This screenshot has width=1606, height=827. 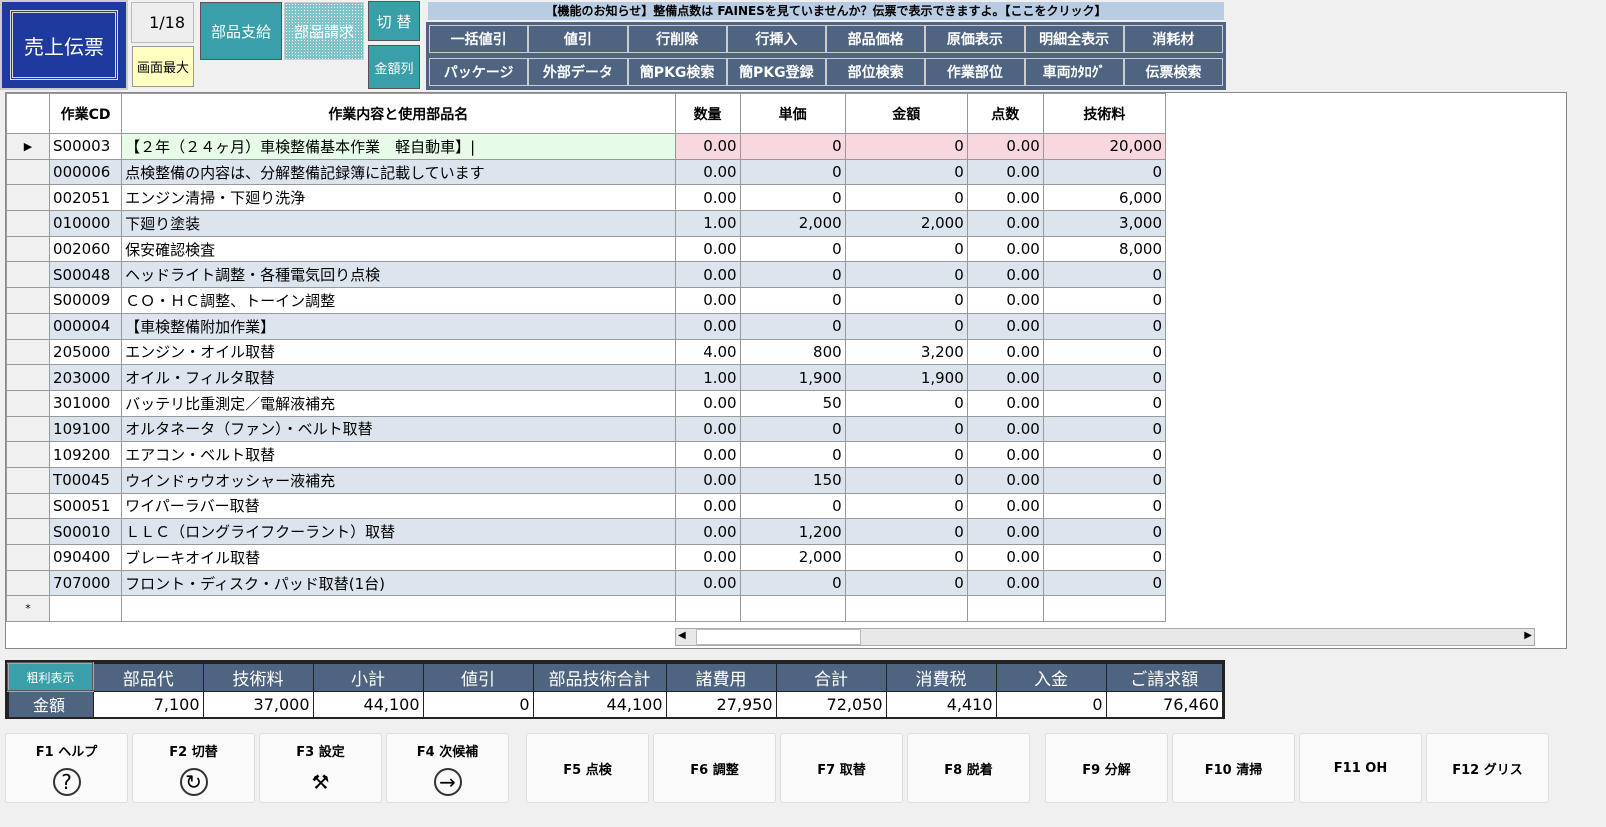 What do you see at coordinates (586, 198) in the screenshot?
I see `table-row: 002051 エンジン清掃・下廻り洗浄 0.00 0 0 0.00 6,000` at bounding box center [586, 198].